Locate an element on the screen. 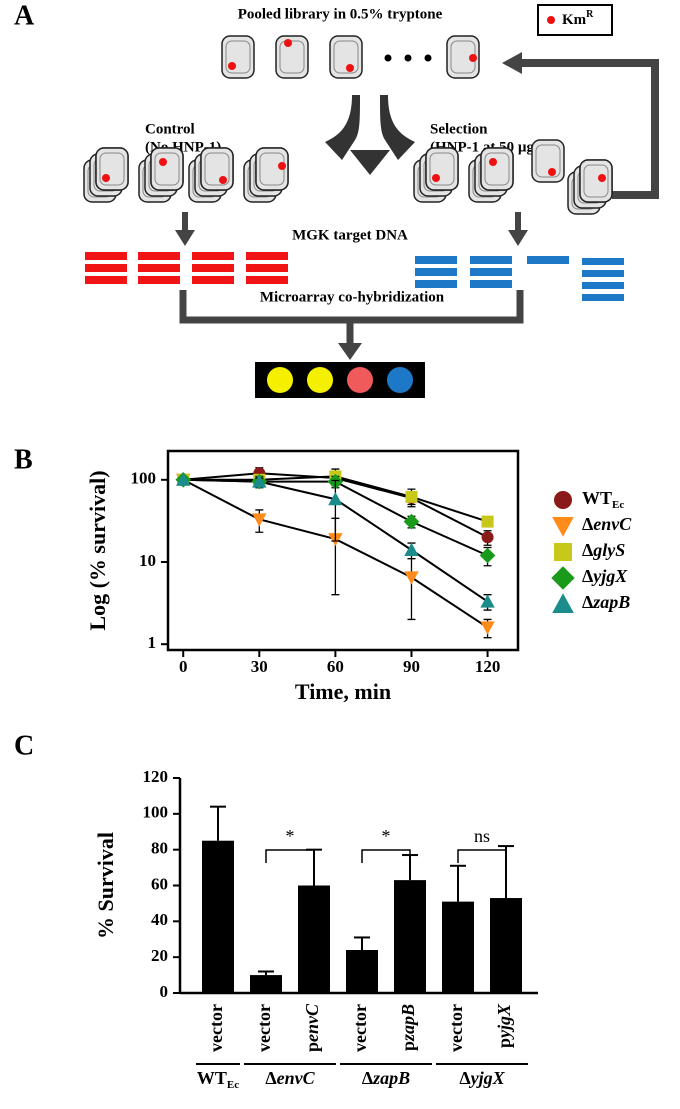 The width and height of the screenshot is (680, 1109). text-part: yjgX is located at coordinates (609, 576).